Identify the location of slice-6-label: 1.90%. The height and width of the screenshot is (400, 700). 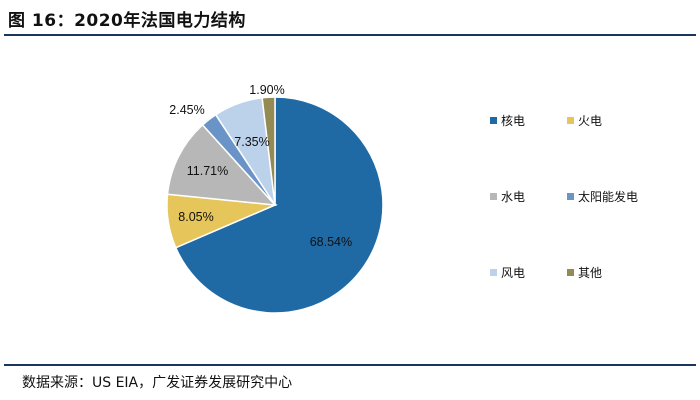
(266, 90).